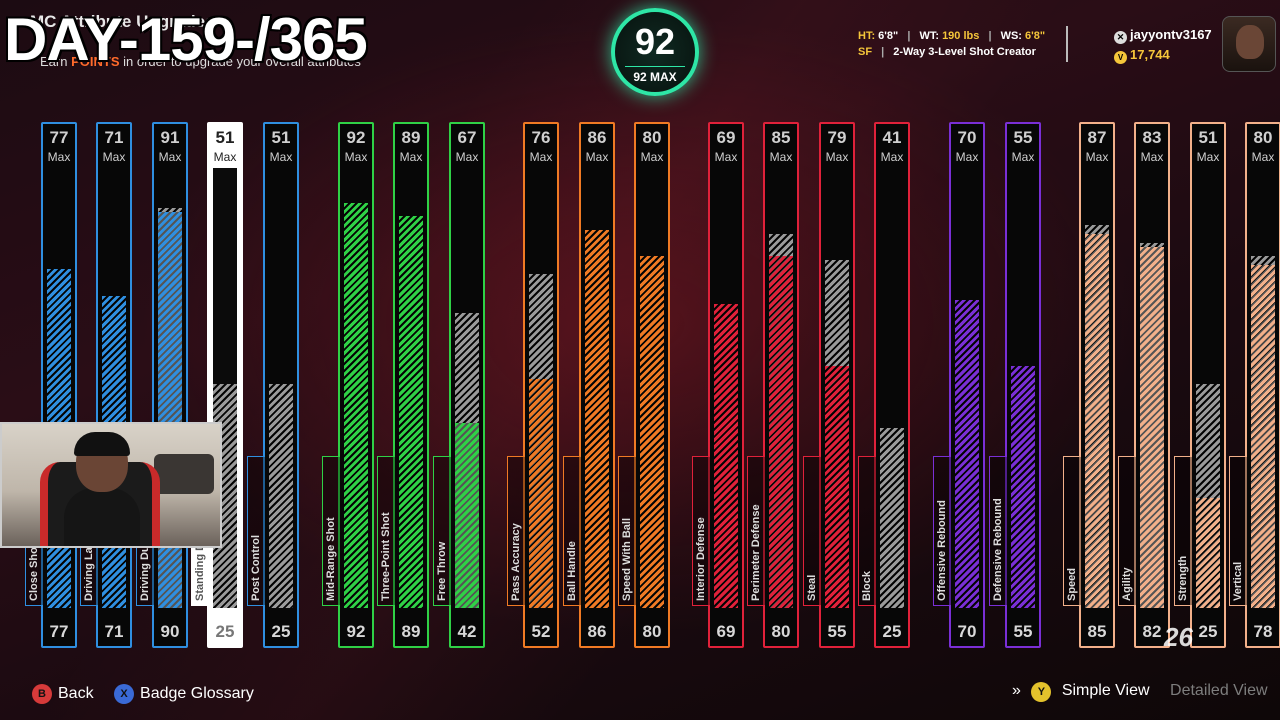 This screenshot has width=1280, height=720. Describe the element at coordinates (34, 572) in the screenshot. I see `attribute-name: Close Shot` at that location.